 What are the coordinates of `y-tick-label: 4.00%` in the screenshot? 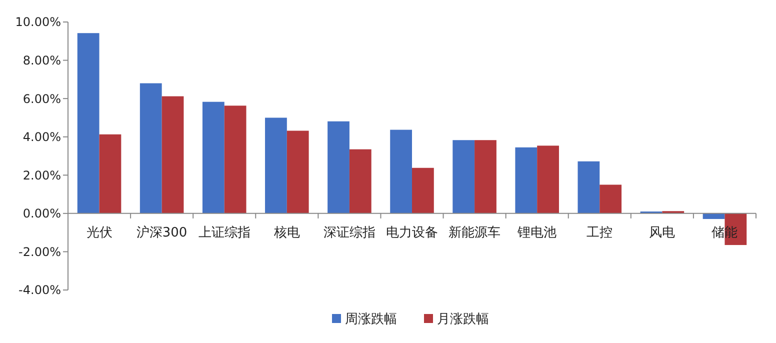 It's located at (41, 137).